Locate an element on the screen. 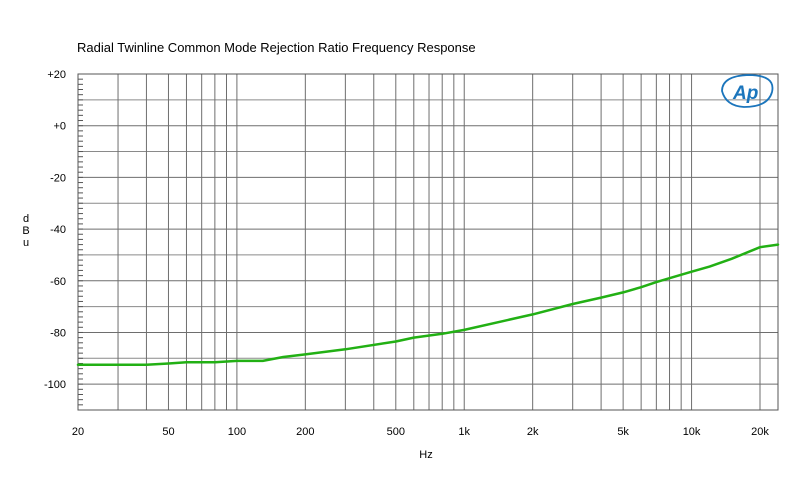 The width and height of the screenshot is (800, 500). y-tick-label: -60 is located at coordinates (58, 282).